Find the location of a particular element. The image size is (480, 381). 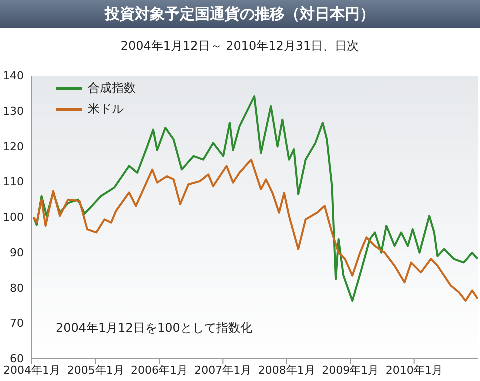

y-tick-label: 90 is located at coordinates (17, 253).